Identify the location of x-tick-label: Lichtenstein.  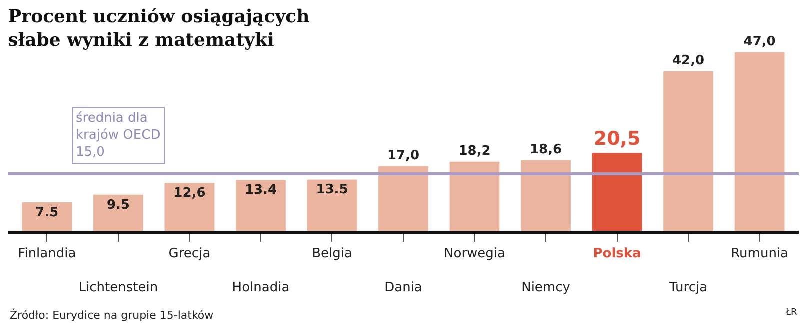
(118, 288).